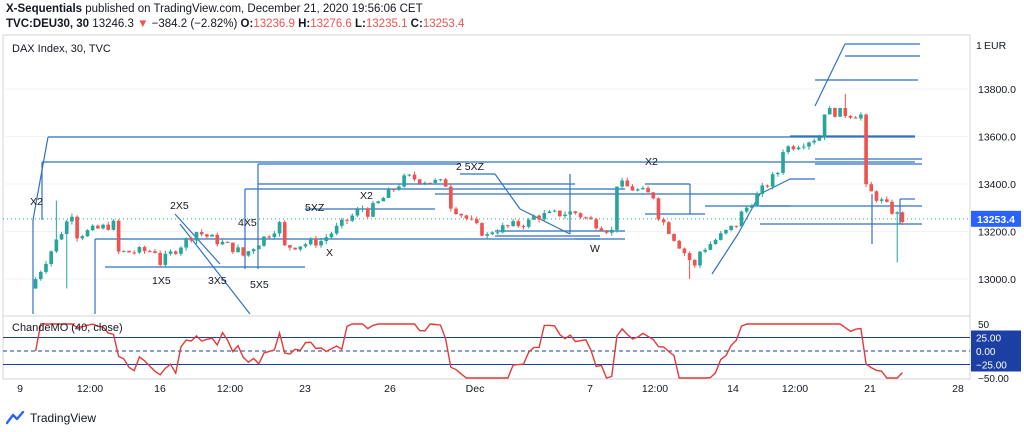  Describe the element at coordinates (997, 280) in the screenshot. I see `price-tick: 13000.0` at that location.